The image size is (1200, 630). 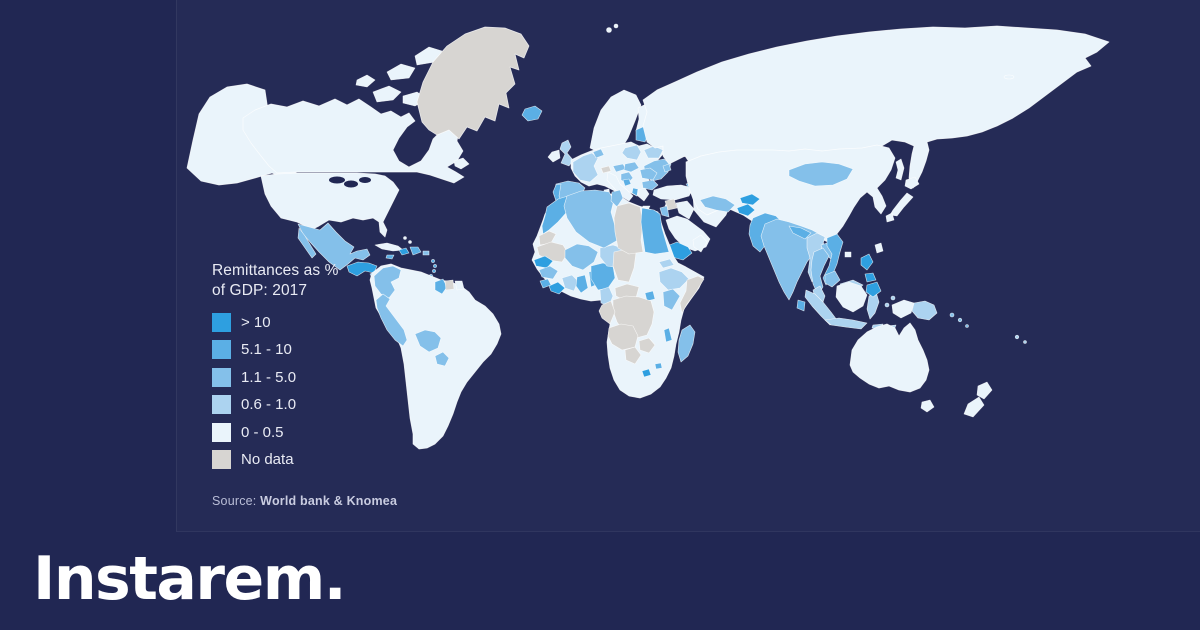 What do you see at coordinates (821, 174) in the screenshot?
I see `region-mongolia` at bounding box center [821, 174].